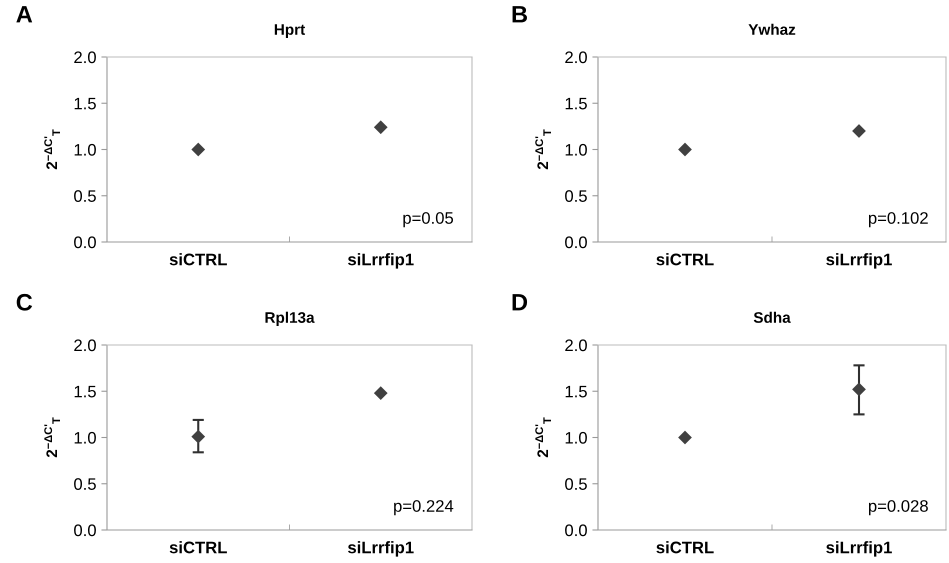  What do you see at coordinates (898, 220) in the screenshot?
I see `annotation: p=0.102` at bounding box center [898, 220].